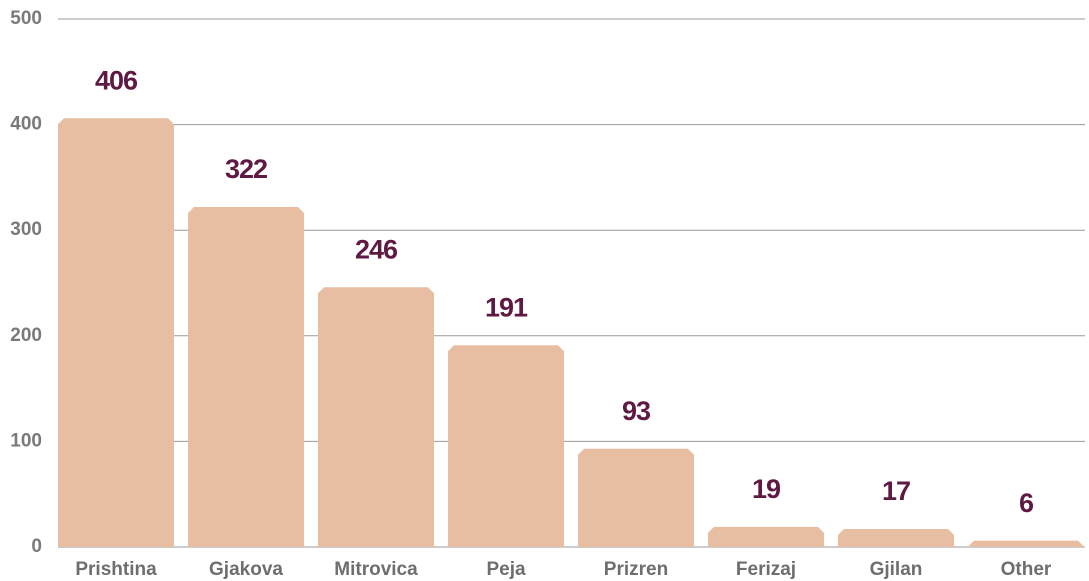  Describe the element at coordinates (26, 124) in the screenshot. I see `y-tick-label: 400` at that location.